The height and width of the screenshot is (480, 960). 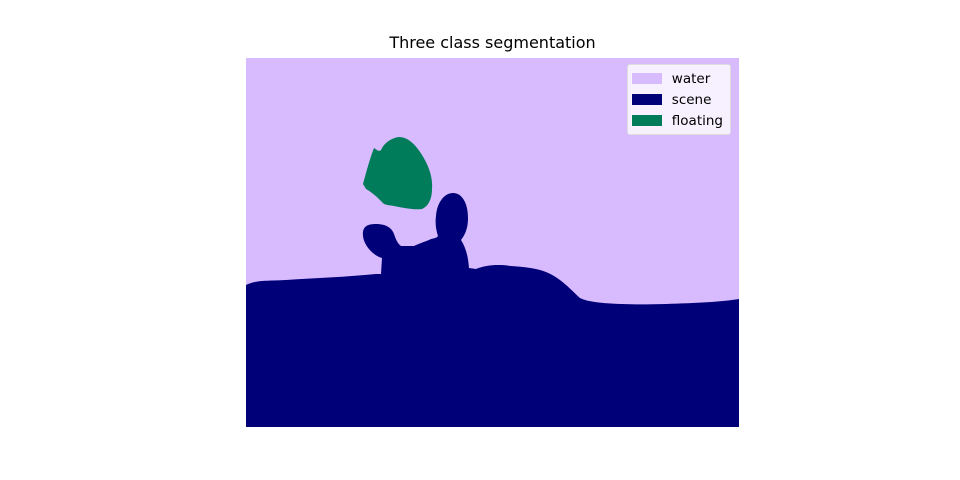 What do you see at coordinates (398, 173) in the screenshot?
I see `floating-region` at bounding box center [398, 173].